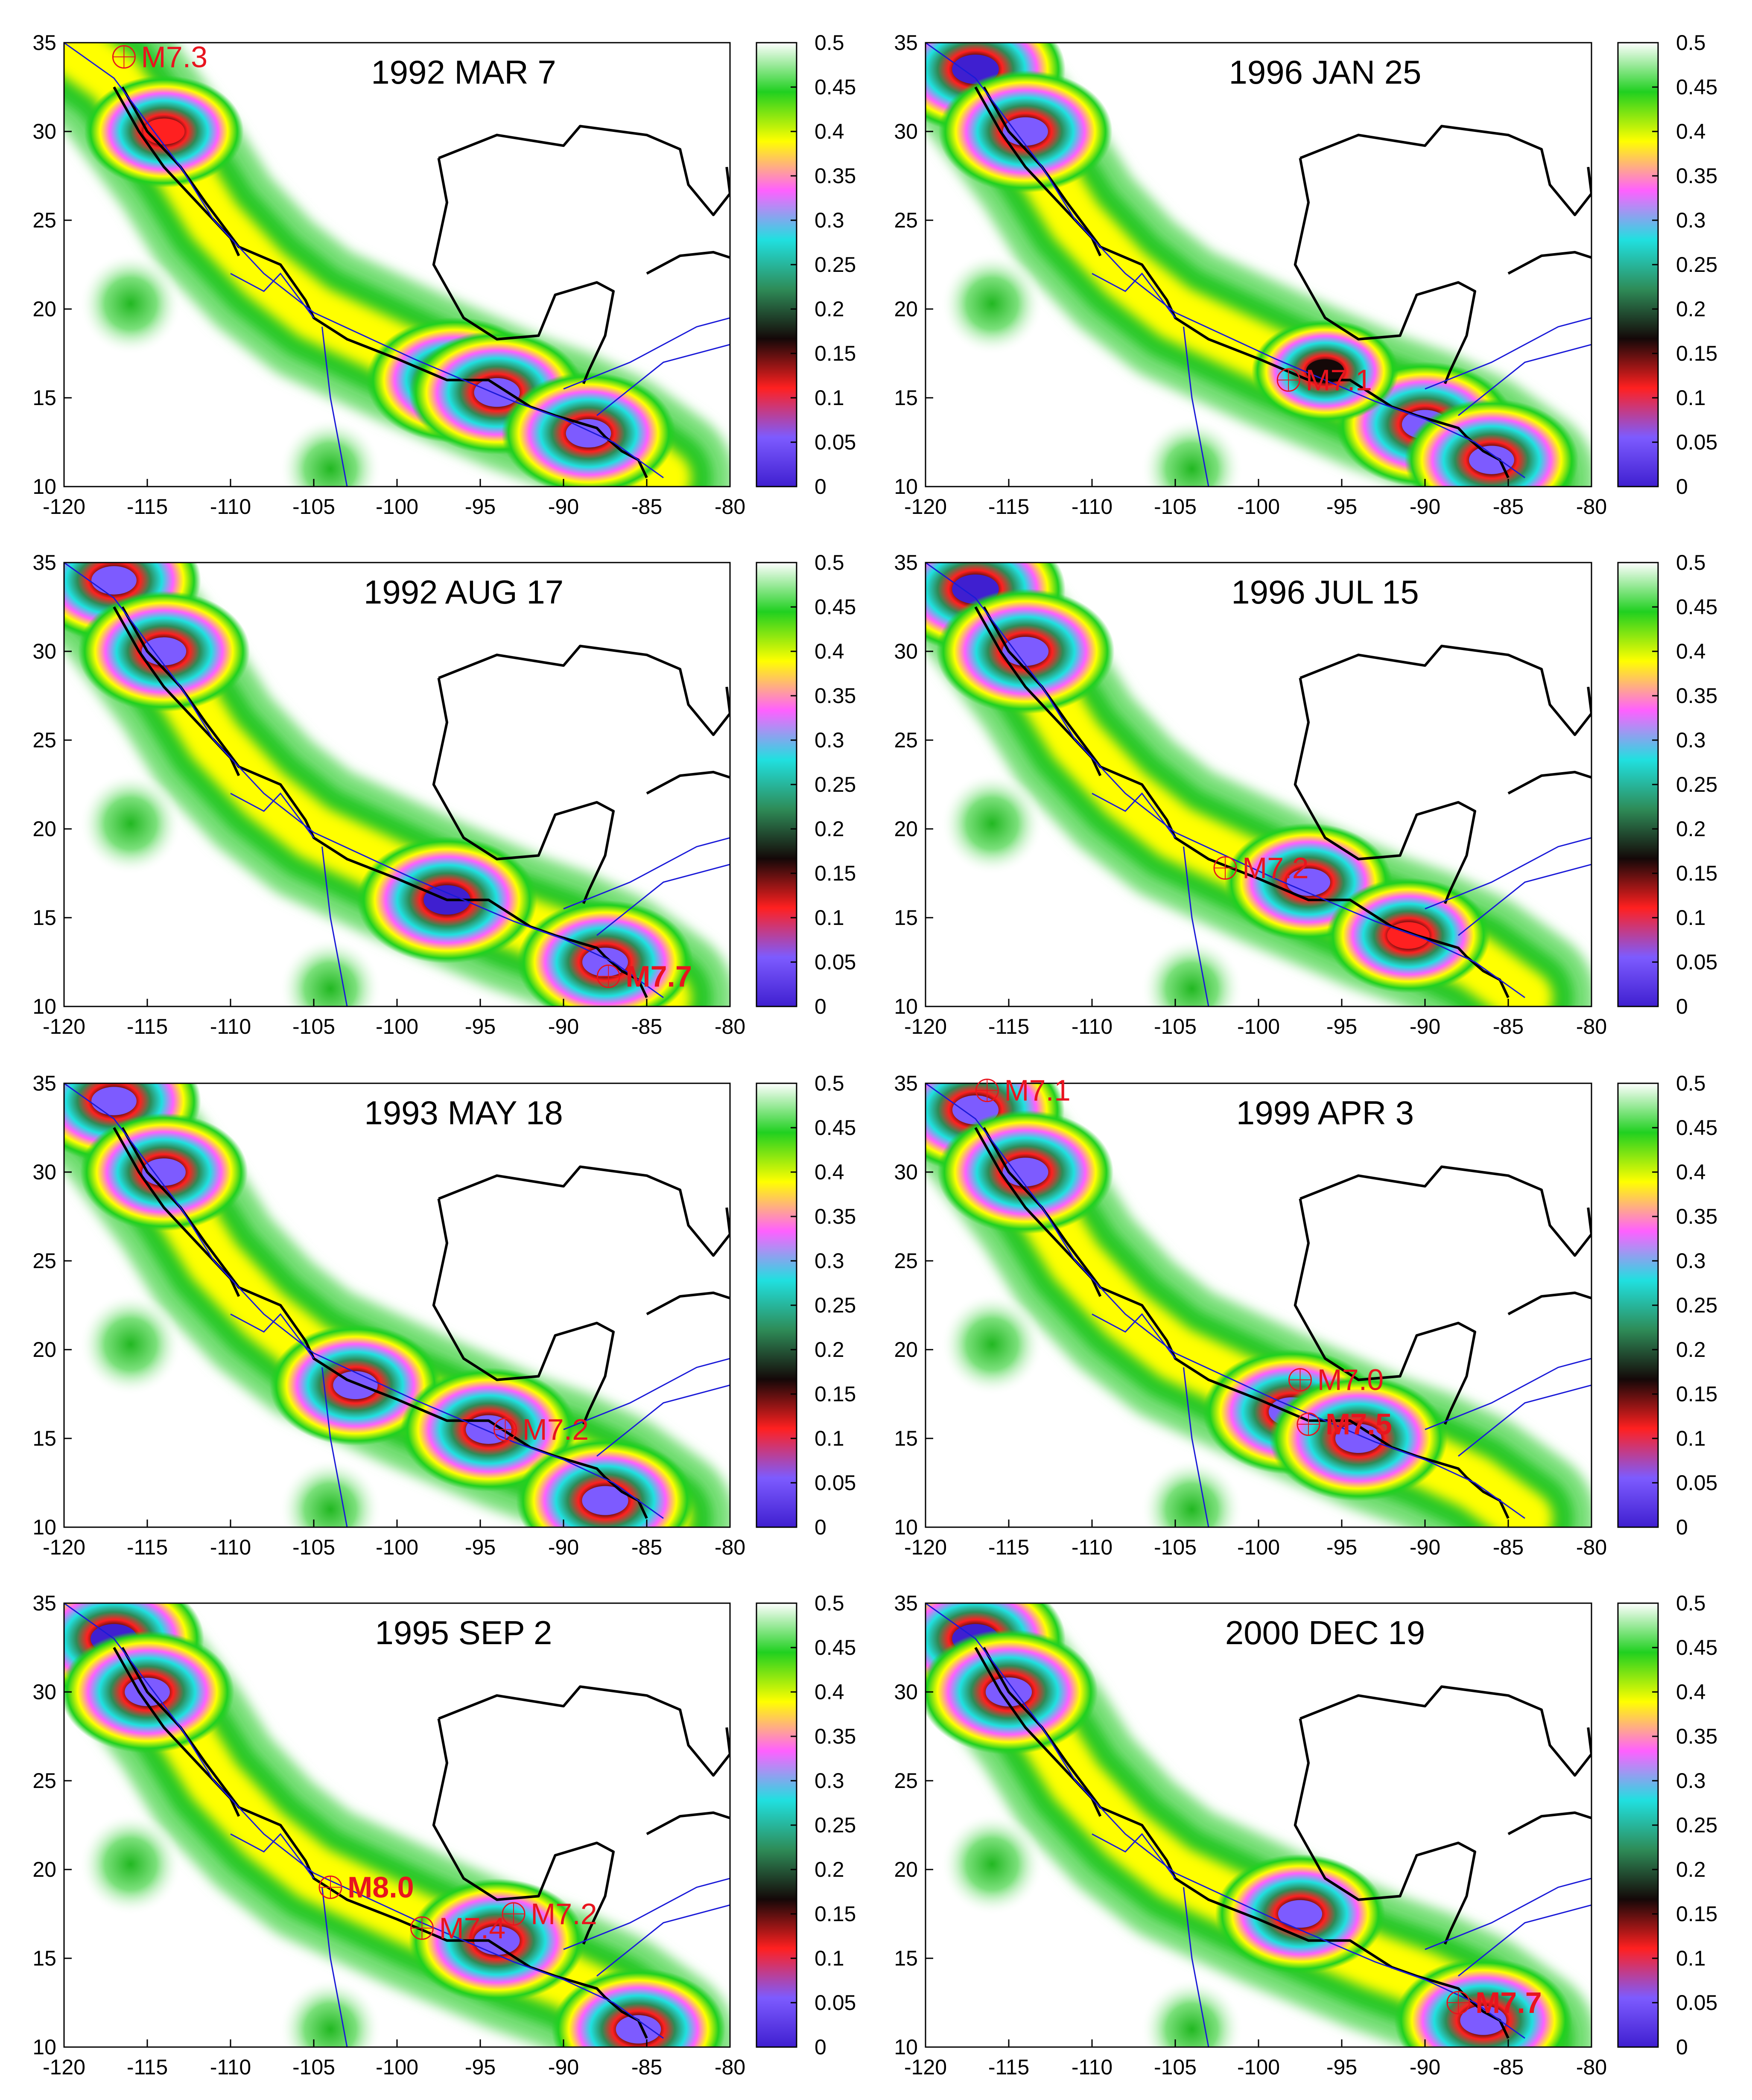 Image resolution: width=1752 pixels, height=2100 pixels. Describe the element at coordinates (906, 487) in the screenshot. I see `y-tick-label: 10` at that location.